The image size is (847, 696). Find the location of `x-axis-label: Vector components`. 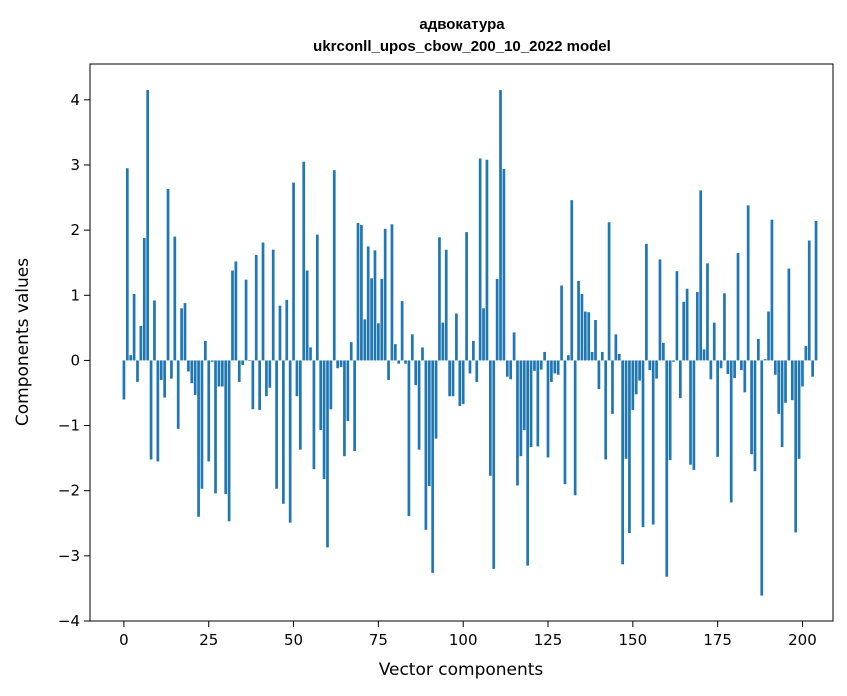

x-axis-label: Vector components is located at coordinates (461, 670).